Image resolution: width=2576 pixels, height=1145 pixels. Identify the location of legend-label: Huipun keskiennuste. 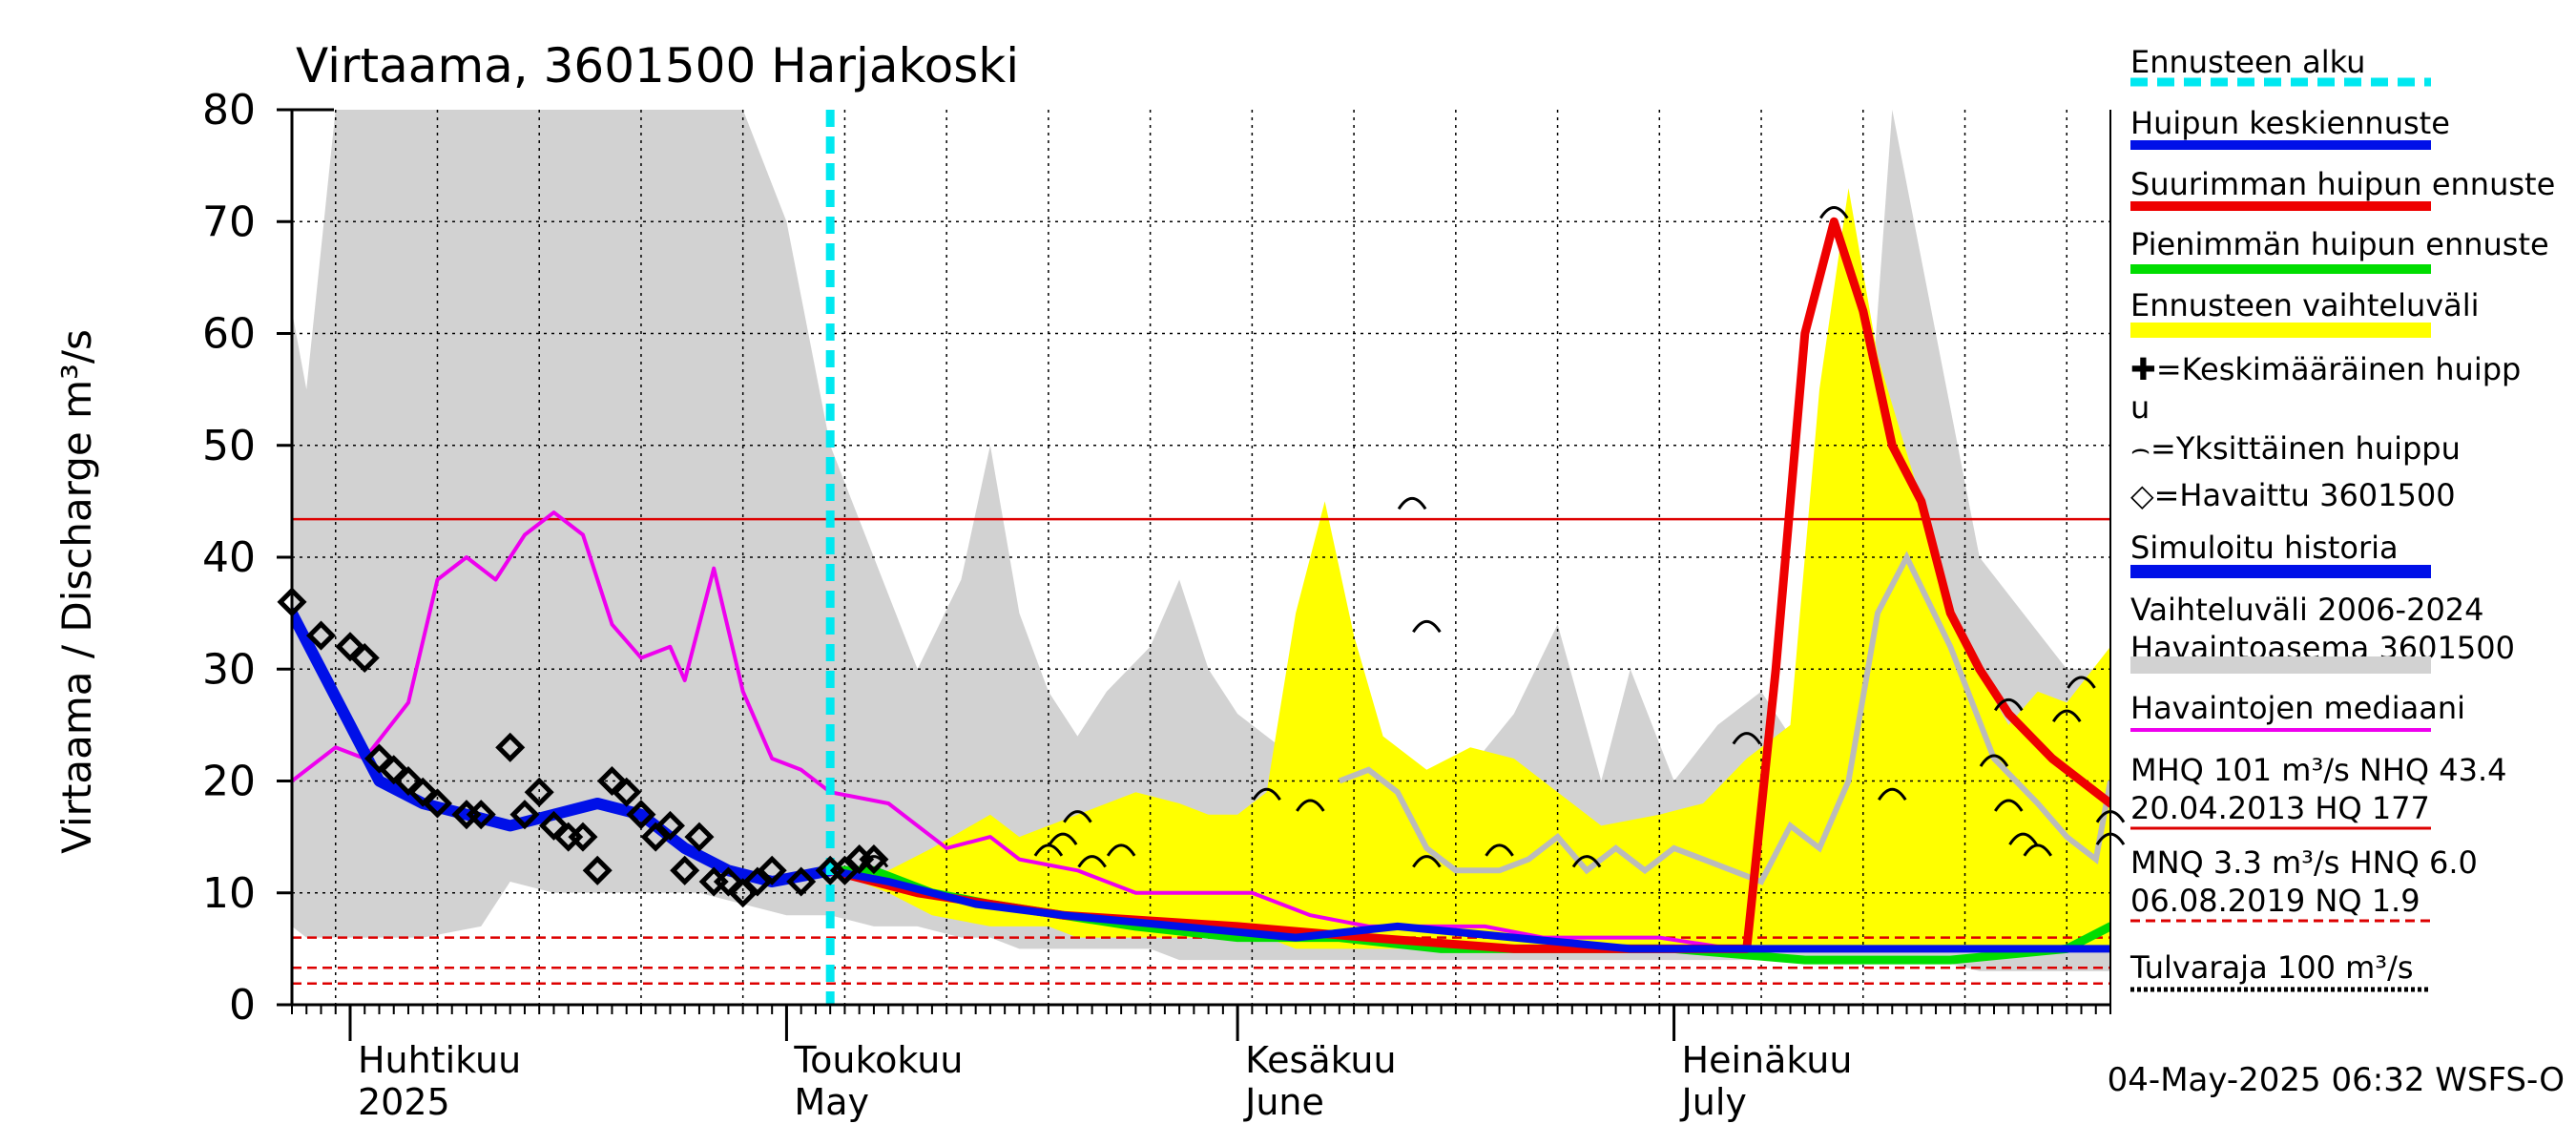
(2290, 123).